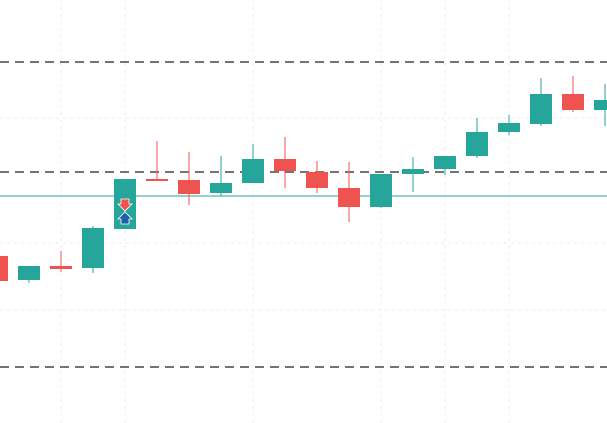 Image resolution: width=607 pixels, height=423 pixels. What do you see at coordinates (125, 205) in the screenshot?
I see `sell-signal` at bounding box center [125, 205].